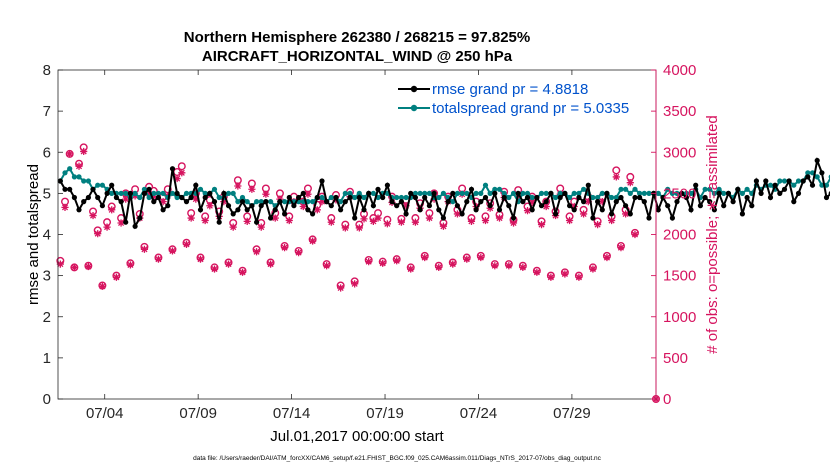  What do you see at coordinates (33, 234) in the screenshot?
I see `left-y-axis-label: rmse and totalspread` at bounding box center [33, 234].